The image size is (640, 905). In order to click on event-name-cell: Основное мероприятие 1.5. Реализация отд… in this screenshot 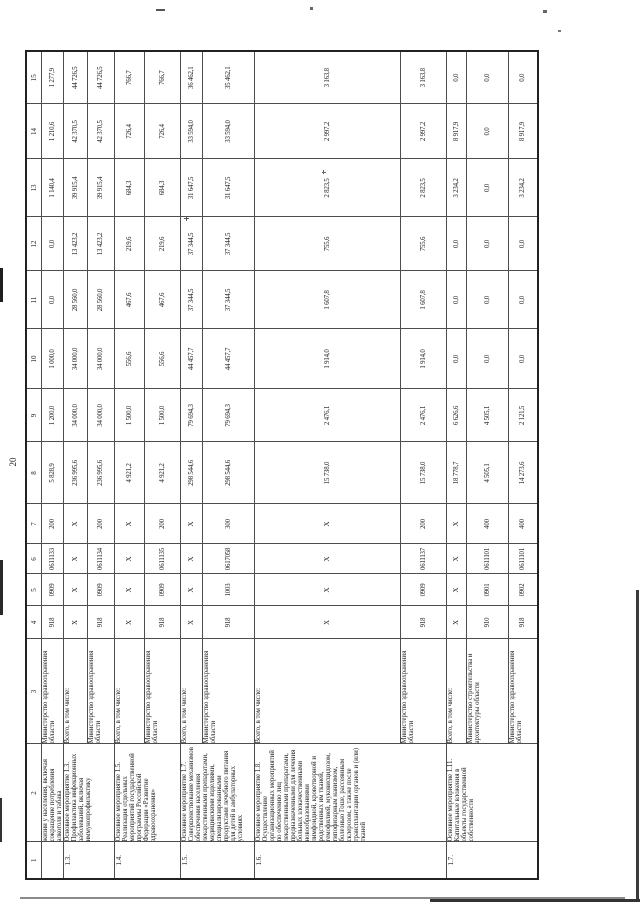, I will do `click(147, 793)`.